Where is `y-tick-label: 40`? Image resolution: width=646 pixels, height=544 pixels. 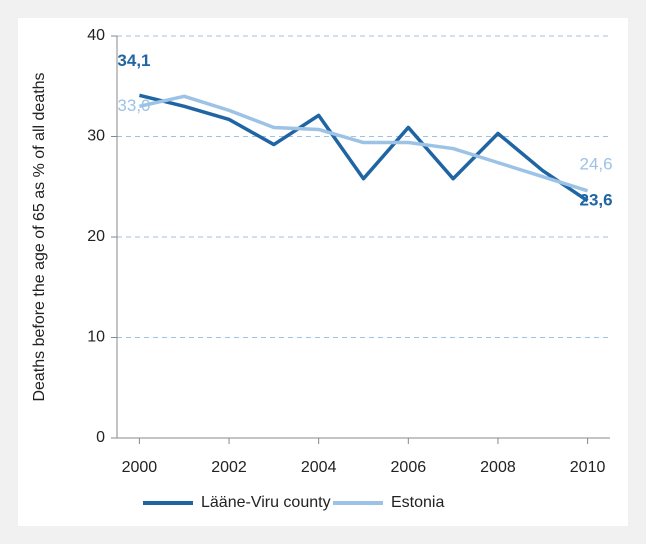
y-tick-label: 40 is located at coordinates (96, 35).